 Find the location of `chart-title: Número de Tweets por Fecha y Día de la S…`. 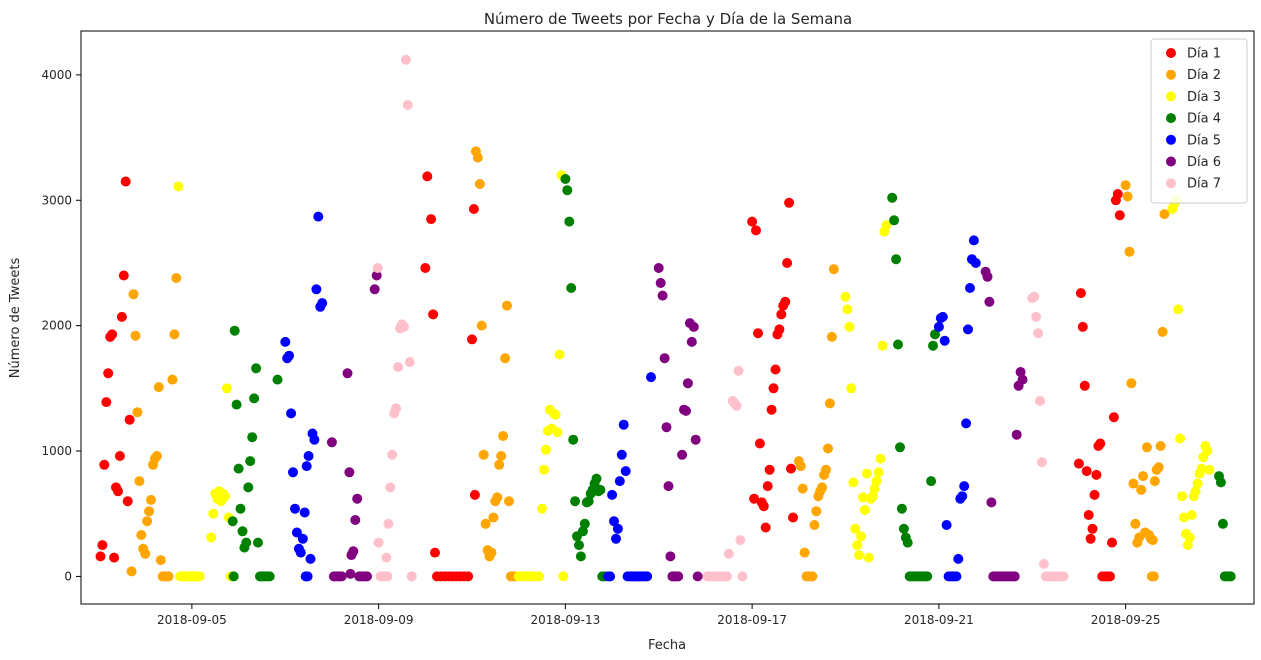

chart-title: Número de Tweets por Fecha y Día de la S… is located at coordinates (668, 19).